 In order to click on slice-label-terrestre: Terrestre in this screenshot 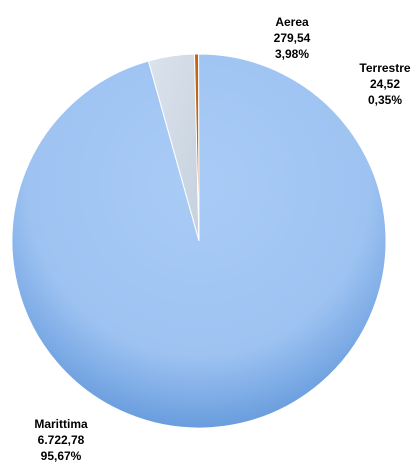, I will do `click(385, 68)`.